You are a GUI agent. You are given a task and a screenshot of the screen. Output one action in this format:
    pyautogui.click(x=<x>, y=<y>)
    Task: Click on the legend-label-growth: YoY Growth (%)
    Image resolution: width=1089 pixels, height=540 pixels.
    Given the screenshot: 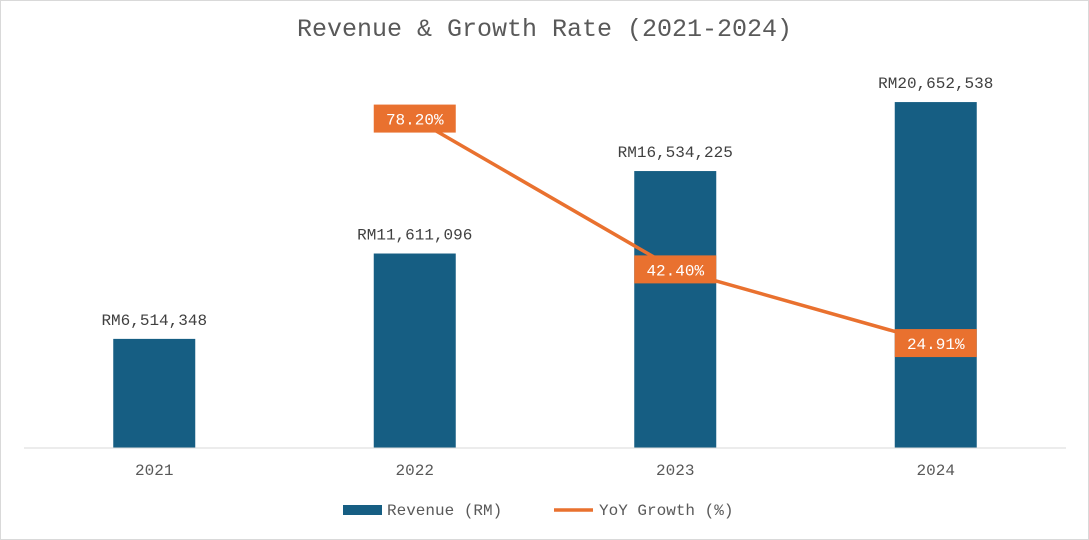 What is the action you would take?
    pyautogui.click(x=666, y=511)
    